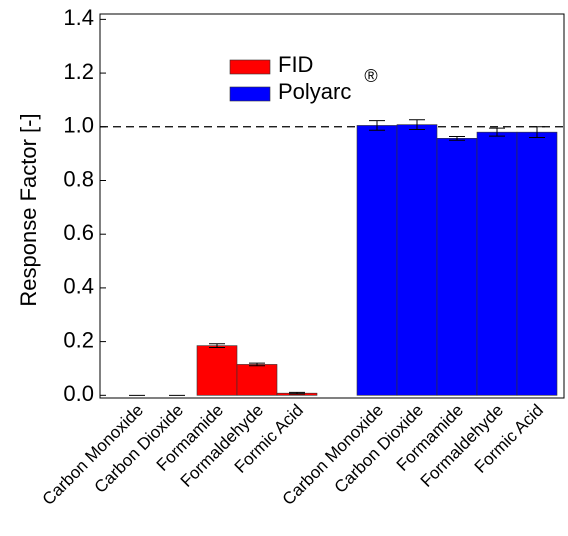 The width and height of the screenshot is (568, 536). Describe the element at coordinates (78, 232) in the screenshot. I see `y-tick-label: 0.6` at that location.